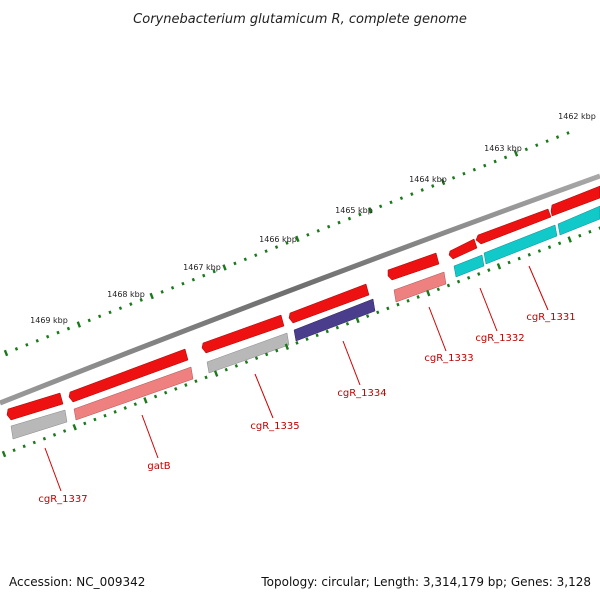 The height and width of the screenshot is (600, 600). Describe the element at coordinates (133, 393) in the screenshot. I see `gene-bar-gatB` at that location.